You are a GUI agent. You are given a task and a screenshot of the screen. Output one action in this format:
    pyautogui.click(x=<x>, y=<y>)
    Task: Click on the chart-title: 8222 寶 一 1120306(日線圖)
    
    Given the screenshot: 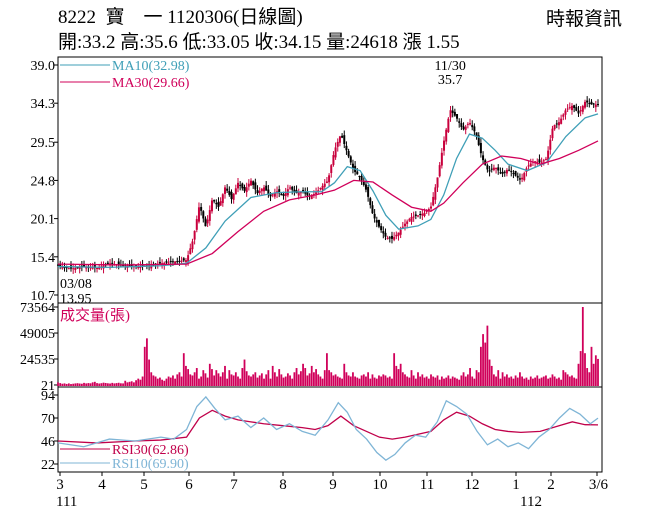 What is the action you would take?
    pyautogui.click(x=180, y=17)
    